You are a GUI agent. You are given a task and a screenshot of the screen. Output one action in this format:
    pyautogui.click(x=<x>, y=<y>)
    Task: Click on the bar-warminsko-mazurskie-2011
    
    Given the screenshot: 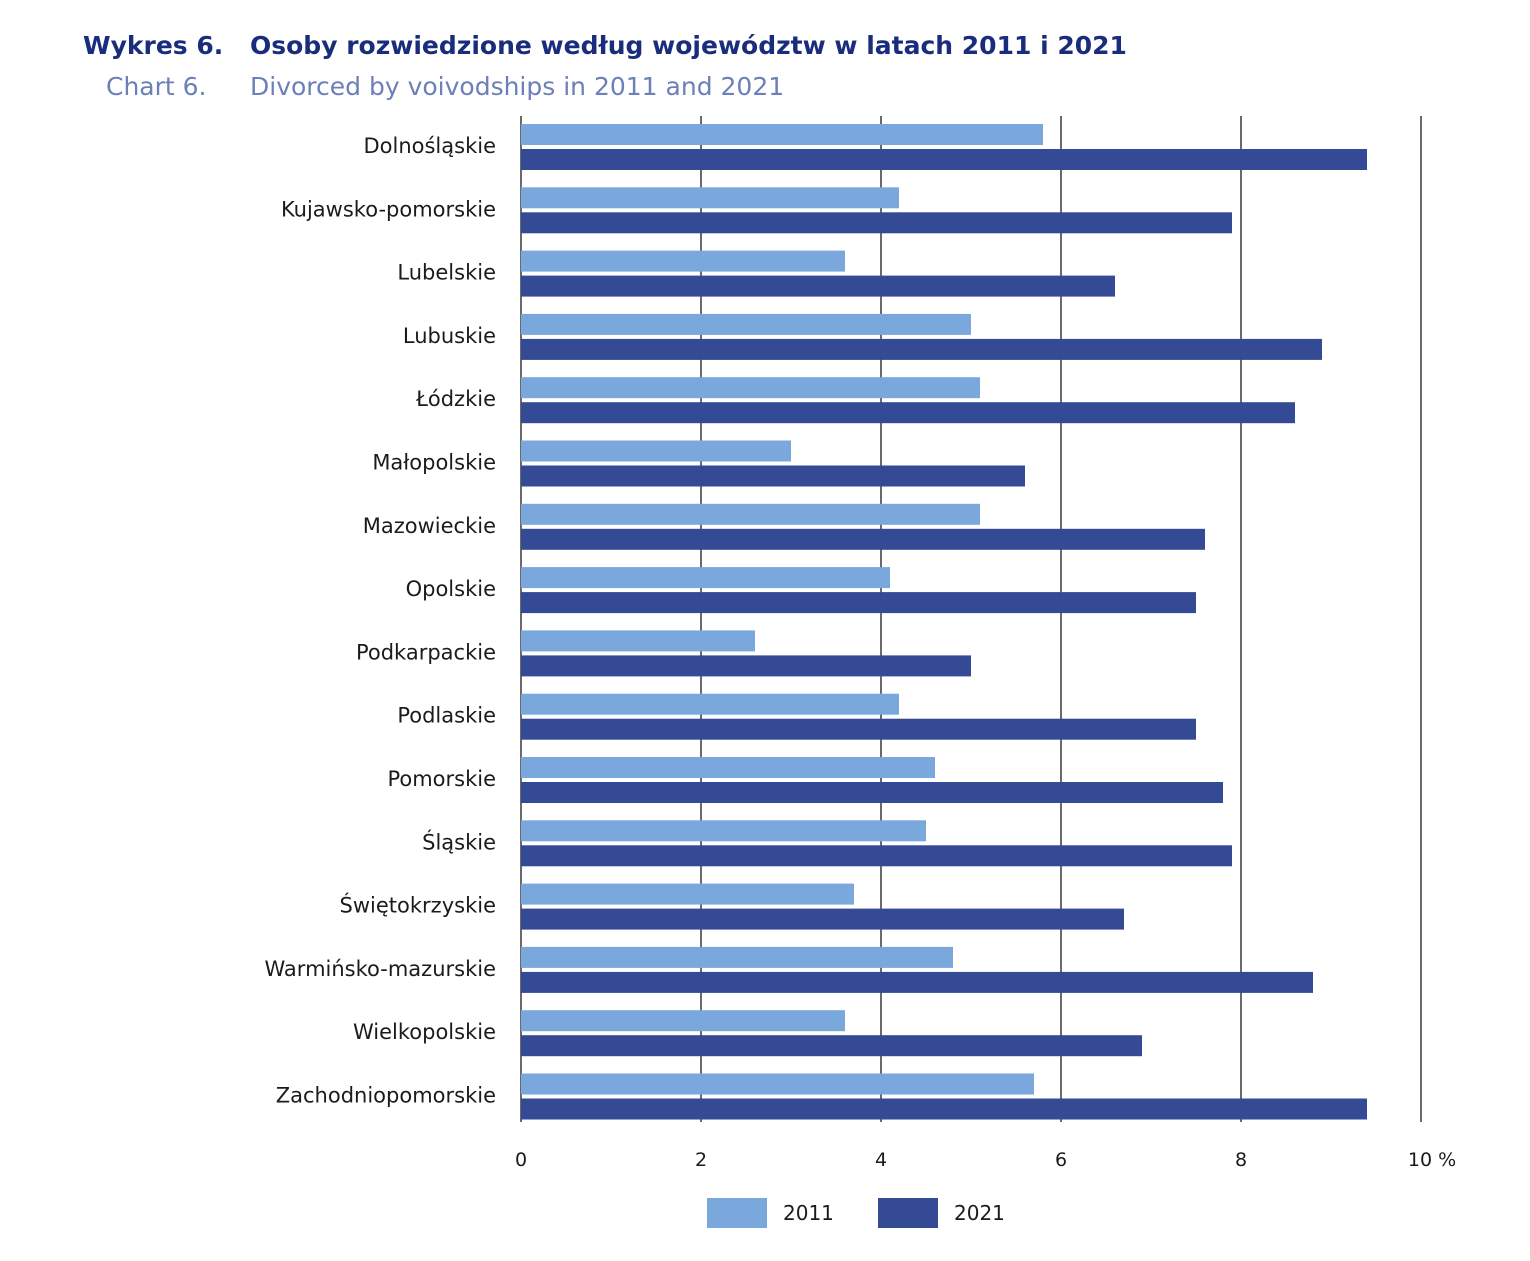 What is the action you would take?
    pyautogui.click(x=737, y=957)
    